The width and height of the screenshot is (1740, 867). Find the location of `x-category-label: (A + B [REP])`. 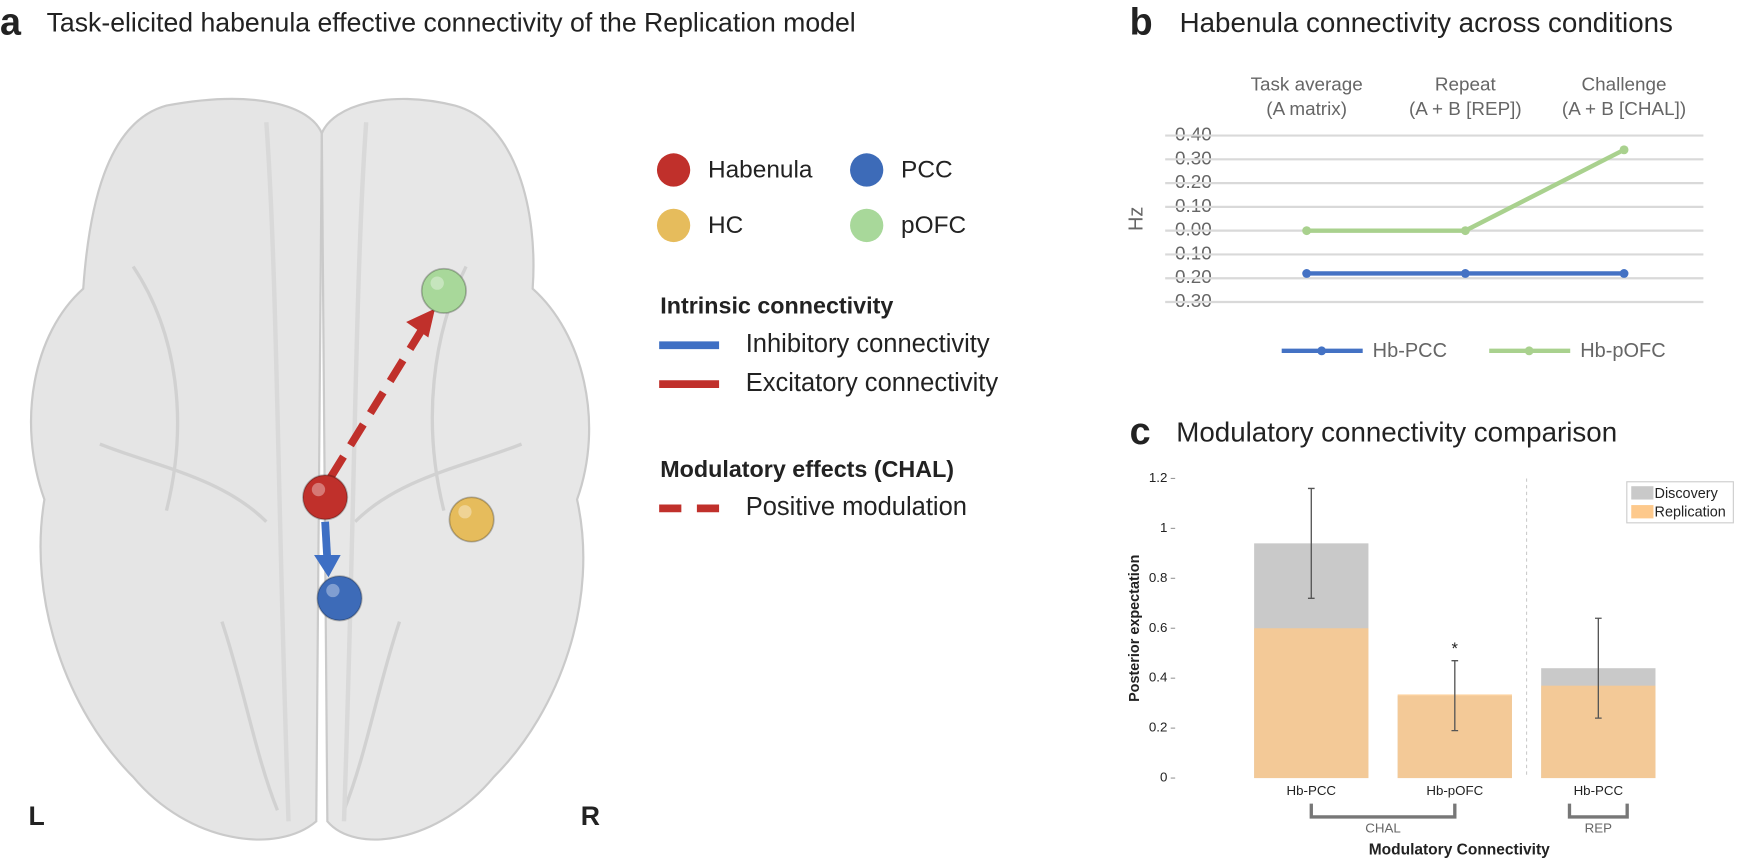

x-category-label: (A + B [REP]) is located at coordinates (1465, 108).